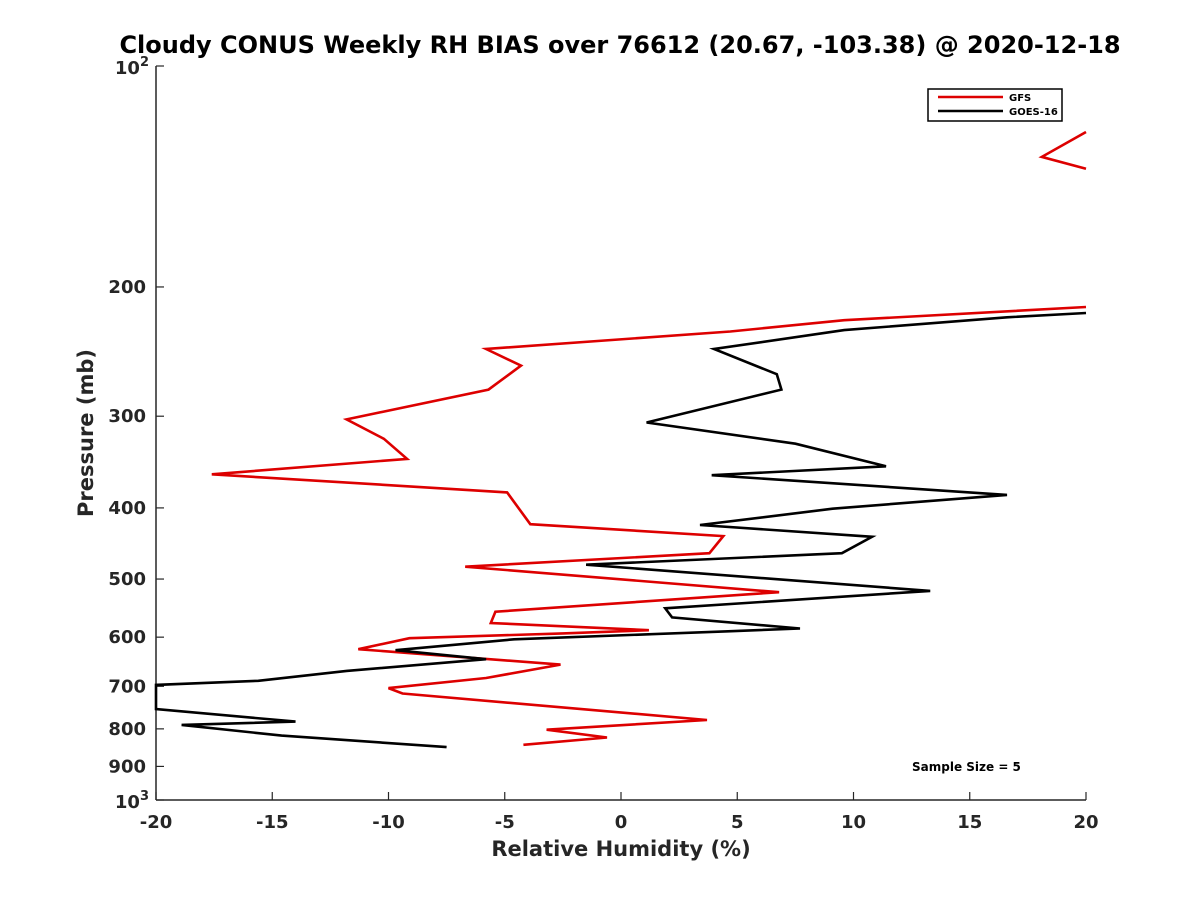  Describe the element at coordinates (156, 822) in the screenshot. I see `x-tick-label: -20` at that location.